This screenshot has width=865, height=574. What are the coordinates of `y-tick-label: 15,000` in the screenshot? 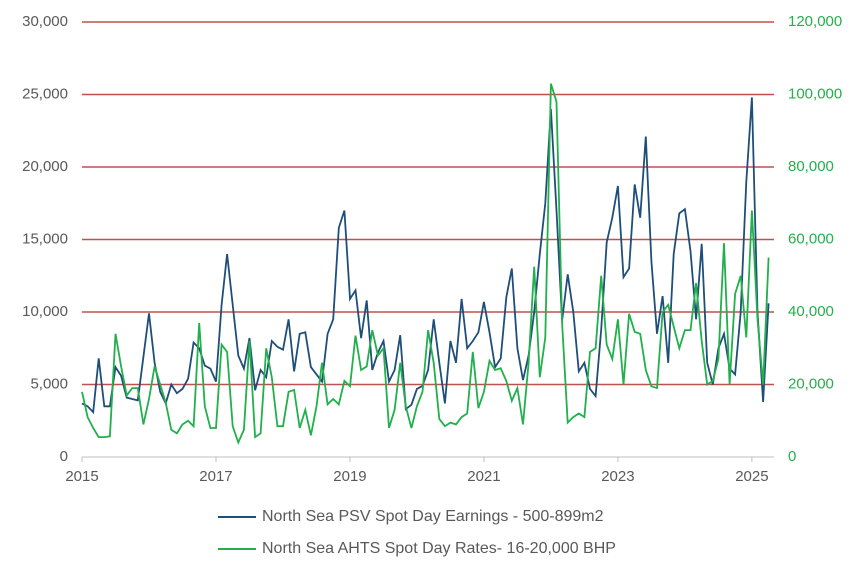 It's located at (45, 238).